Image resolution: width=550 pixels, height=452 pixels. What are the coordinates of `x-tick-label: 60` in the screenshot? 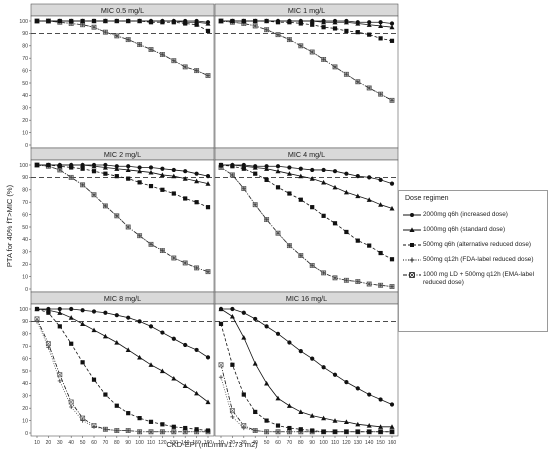 It's located at (94, 443).